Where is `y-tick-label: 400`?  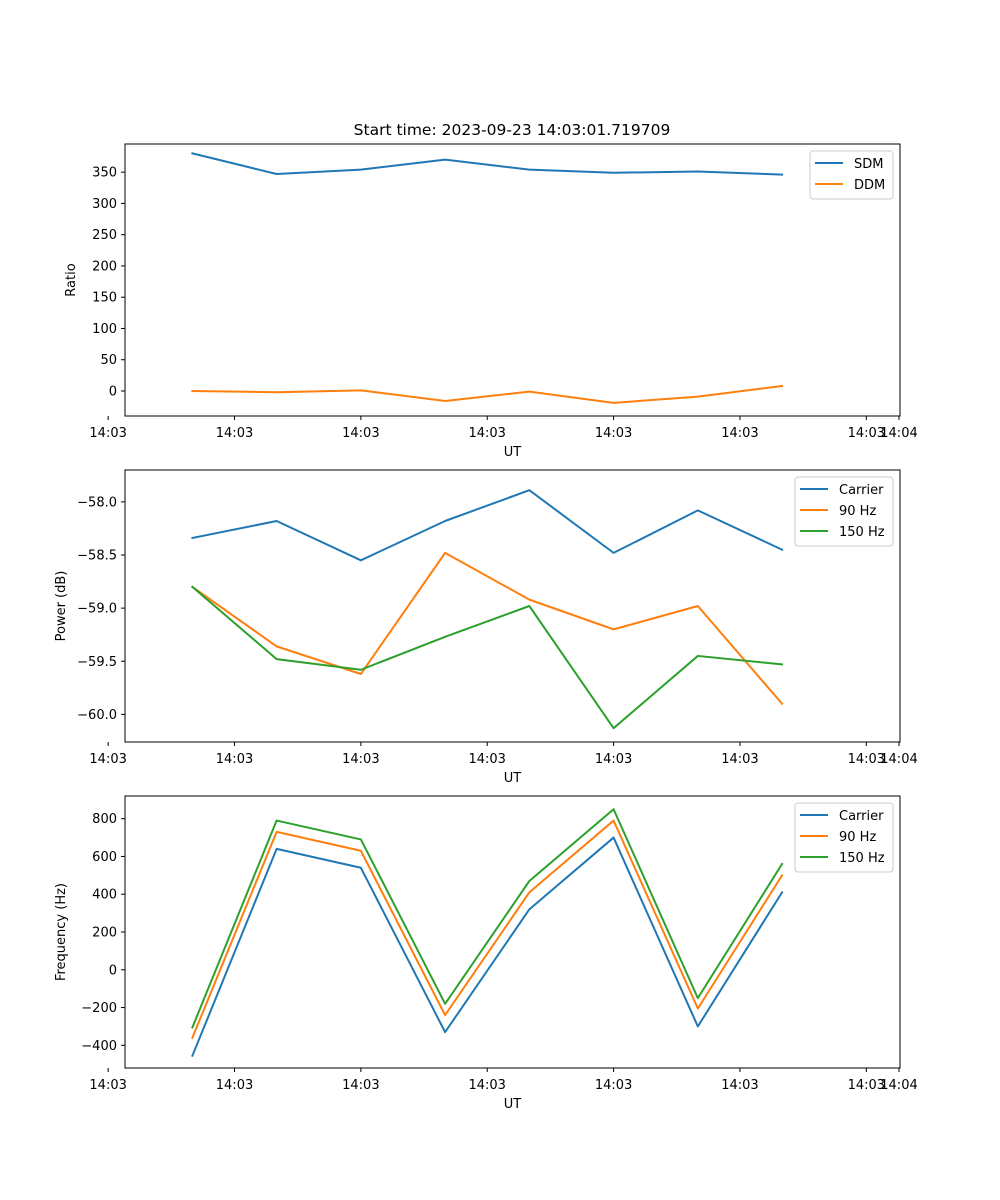 y-tick-label: 400 is located at coordinates (104, 895).